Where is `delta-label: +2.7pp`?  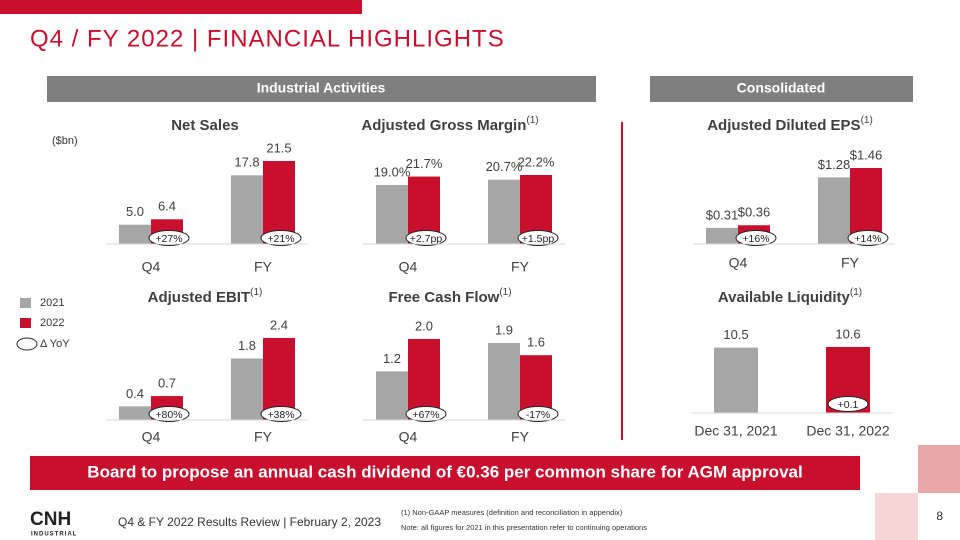
delta-label: +2.7pp is located at coordinates (426, 239).